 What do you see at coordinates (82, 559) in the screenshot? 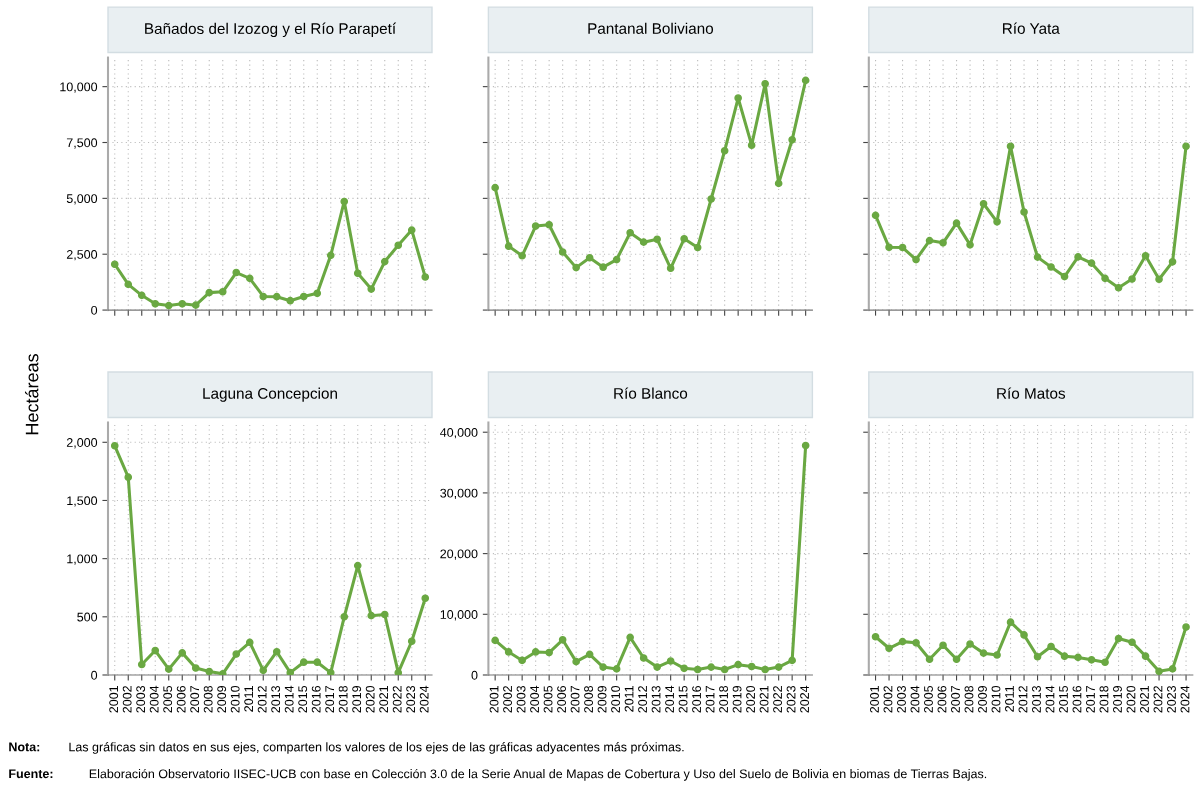
I see `y-tick-label: 1,000` at bounding box center [82, 559].